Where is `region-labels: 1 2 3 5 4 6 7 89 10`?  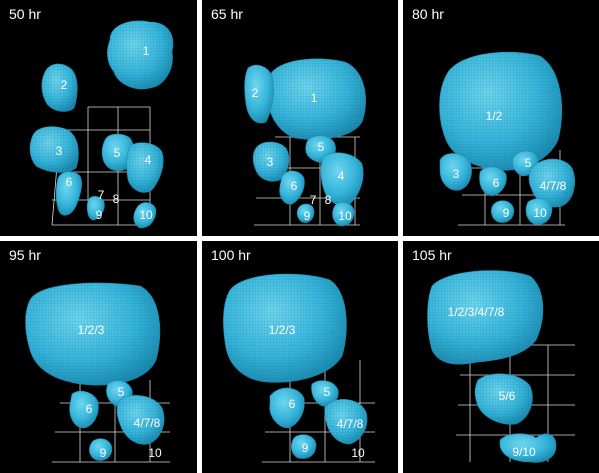 region-labels: 1 2 3 5 4 6 7 89 10 is located at coordinates (104, 133).